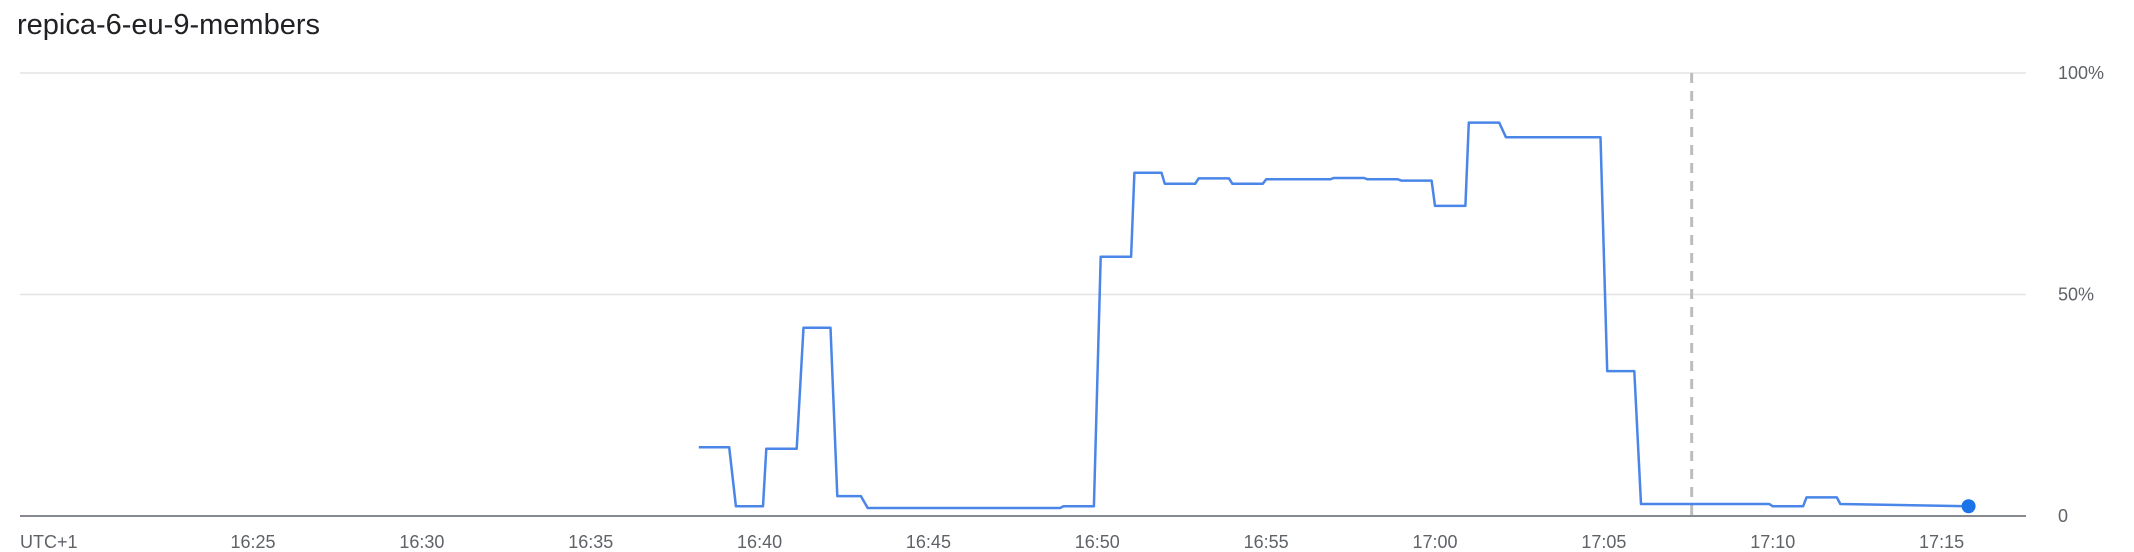  What do you see at coordinates (421, 542) in the screenshot?
I see `x-tick-label-1: 16:30` at bounding box center [421, 542].